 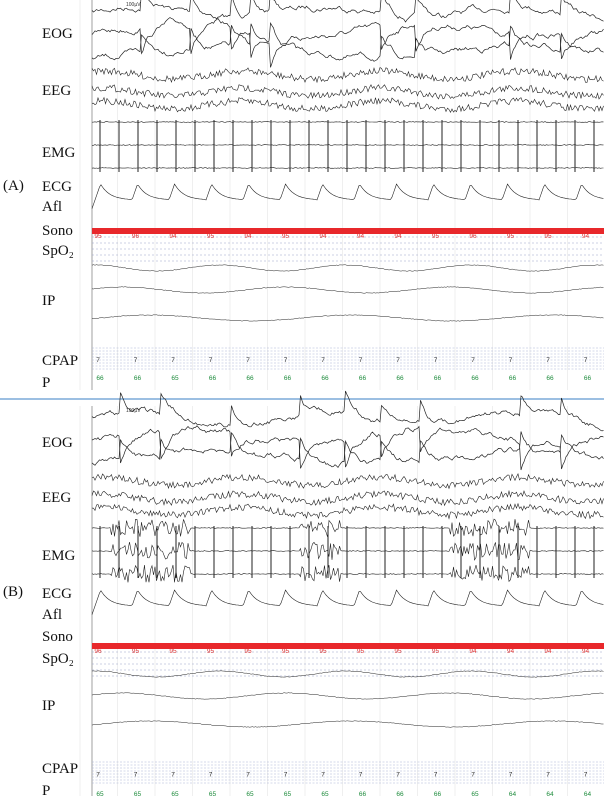 I want to click on channel-label: IP, so click(x=48, y=301).